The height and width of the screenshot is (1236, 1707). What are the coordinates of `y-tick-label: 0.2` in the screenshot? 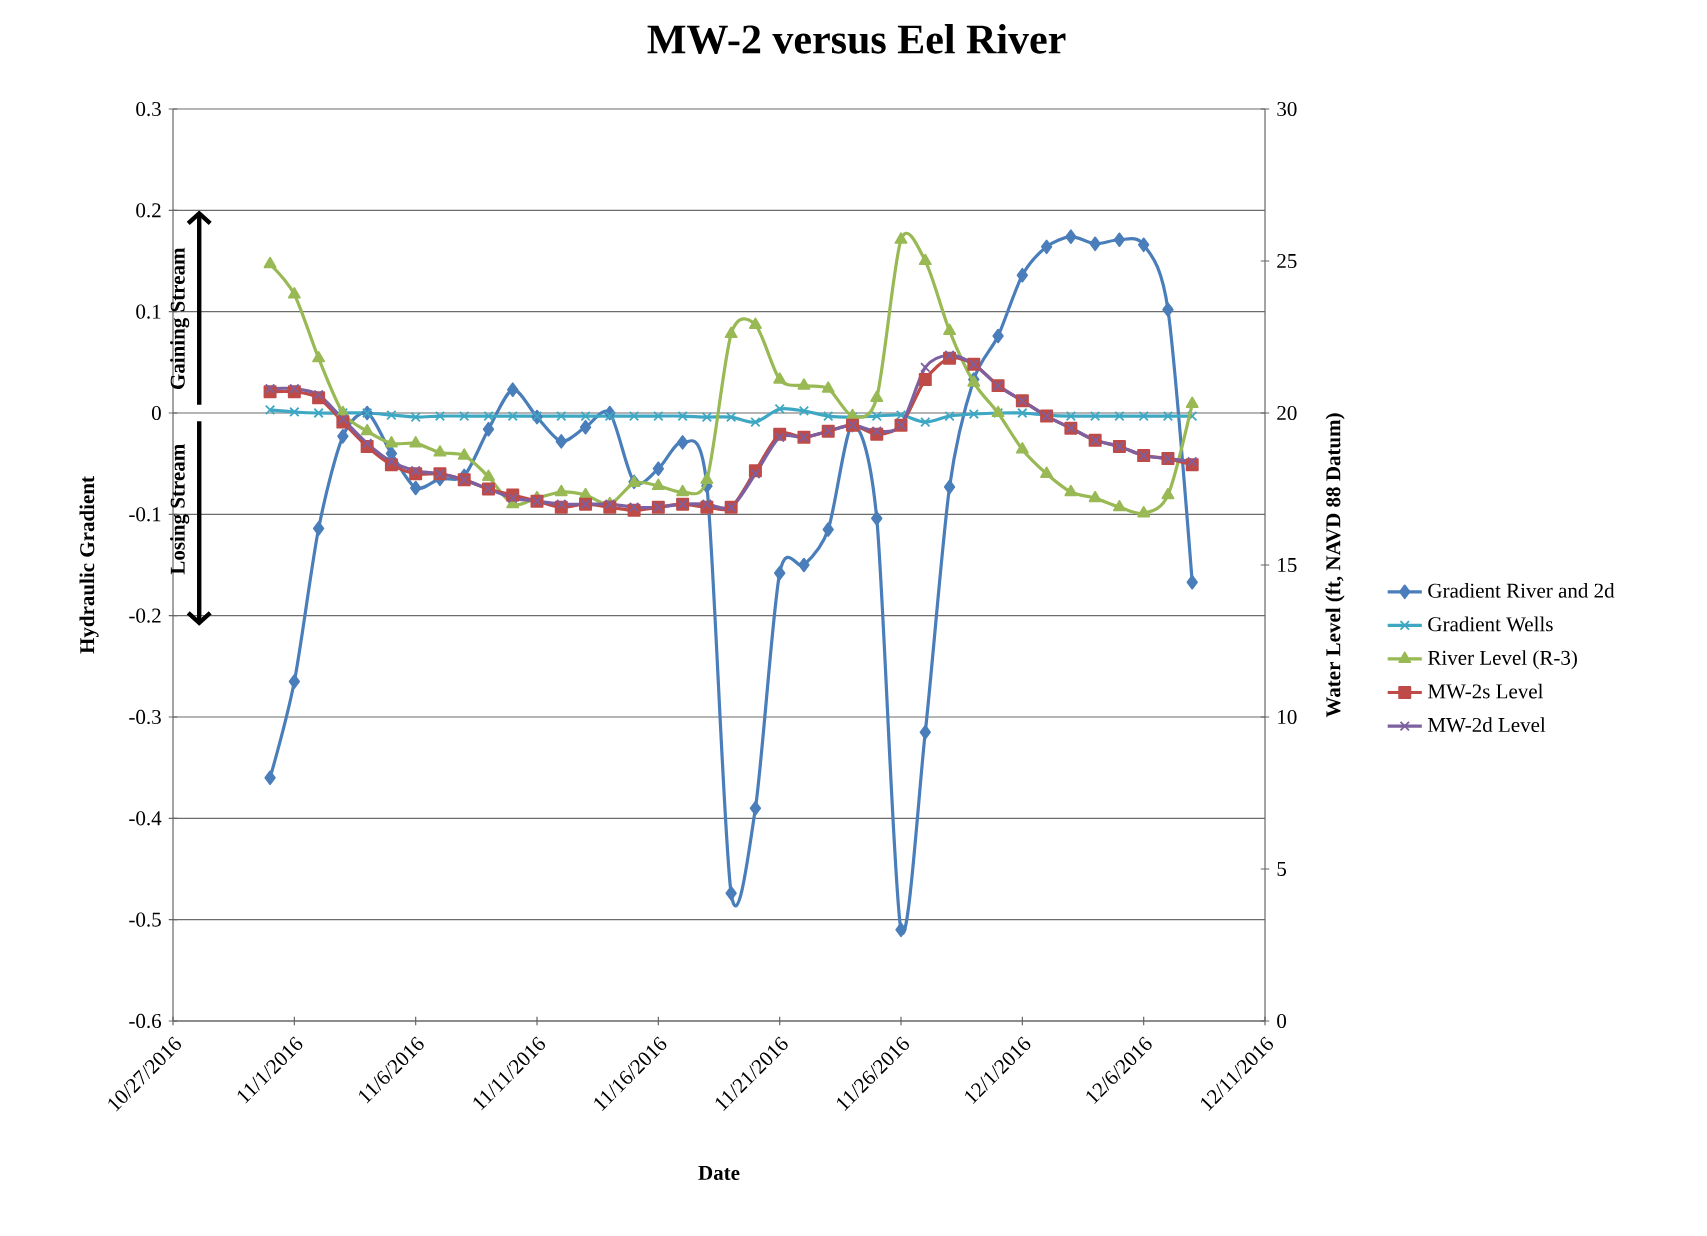 It's located at (148, 210).